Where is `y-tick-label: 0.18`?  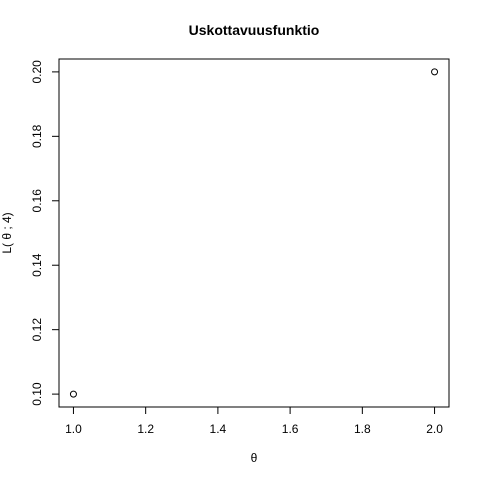 y-tick-label: 0.18 is located at coordinates (37, 136).